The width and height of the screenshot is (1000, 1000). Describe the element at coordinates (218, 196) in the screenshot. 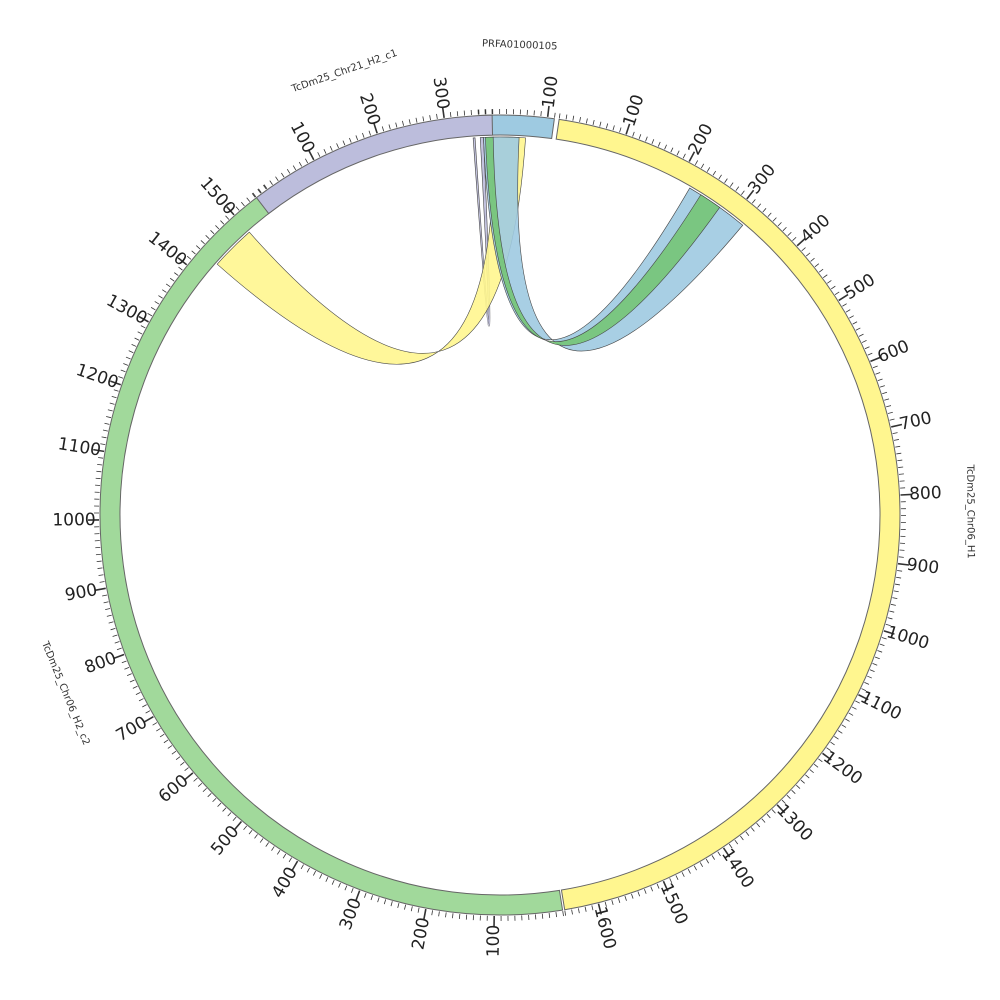

I see `tick-label: 1500` at that location.